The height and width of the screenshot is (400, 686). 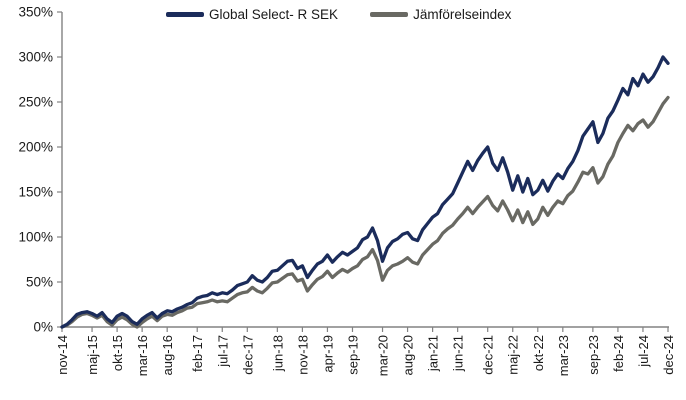 I want to click on legend-item-global-select: Global Select- R SEK, so click(x=252, y=14).